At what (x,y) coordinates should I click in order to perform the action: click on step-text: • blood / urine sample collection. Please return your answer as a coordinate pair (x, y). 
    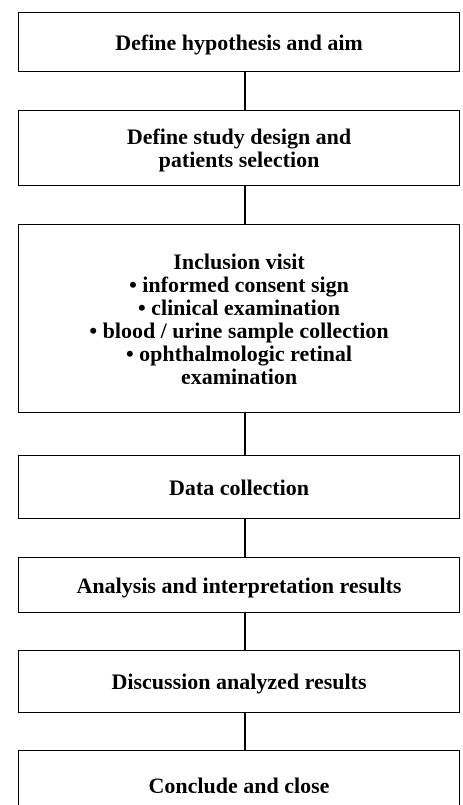
    Looking at the image, I should click on (239, 330).